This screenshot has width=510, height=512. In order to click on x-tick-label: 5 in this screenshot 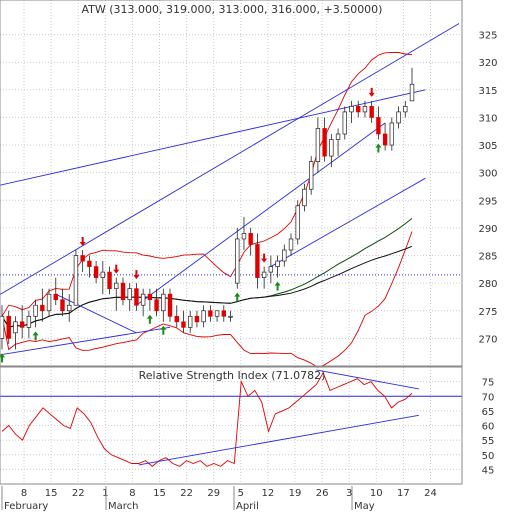, I will do `click(241, 493)`.